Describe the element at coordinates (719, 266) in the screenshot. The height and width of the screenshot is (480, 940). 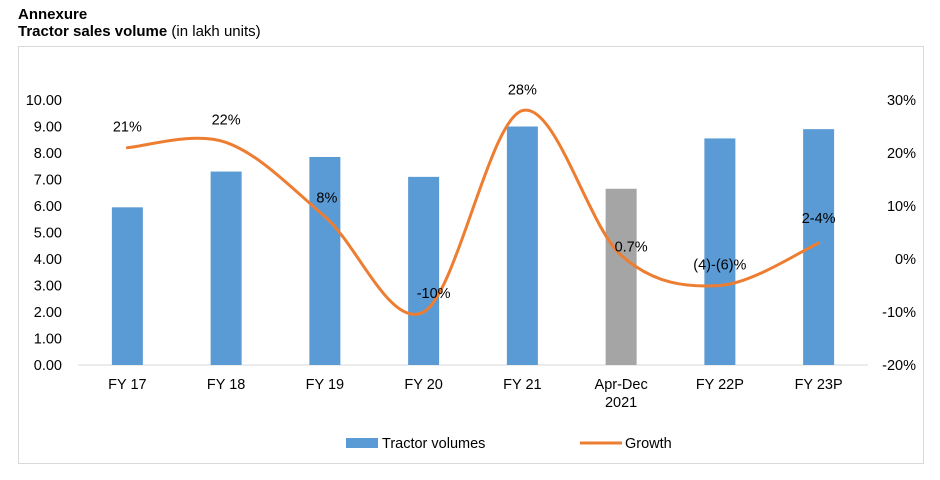
I see `growth-data-label: (4)-(6)%` at that location.